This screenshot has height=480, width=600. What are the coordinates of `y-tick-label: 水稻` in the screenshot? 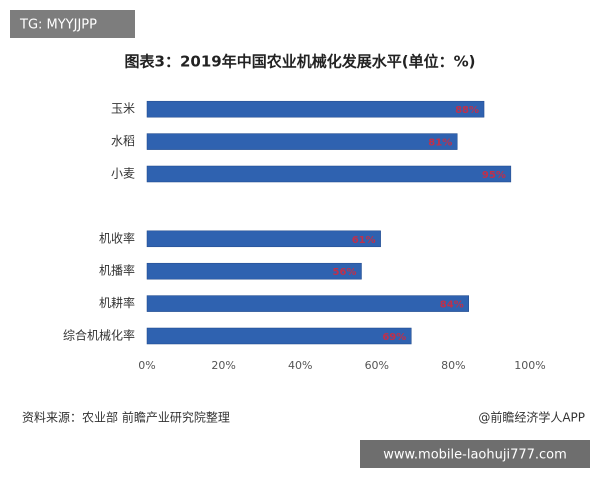 It's located at (123, 141).